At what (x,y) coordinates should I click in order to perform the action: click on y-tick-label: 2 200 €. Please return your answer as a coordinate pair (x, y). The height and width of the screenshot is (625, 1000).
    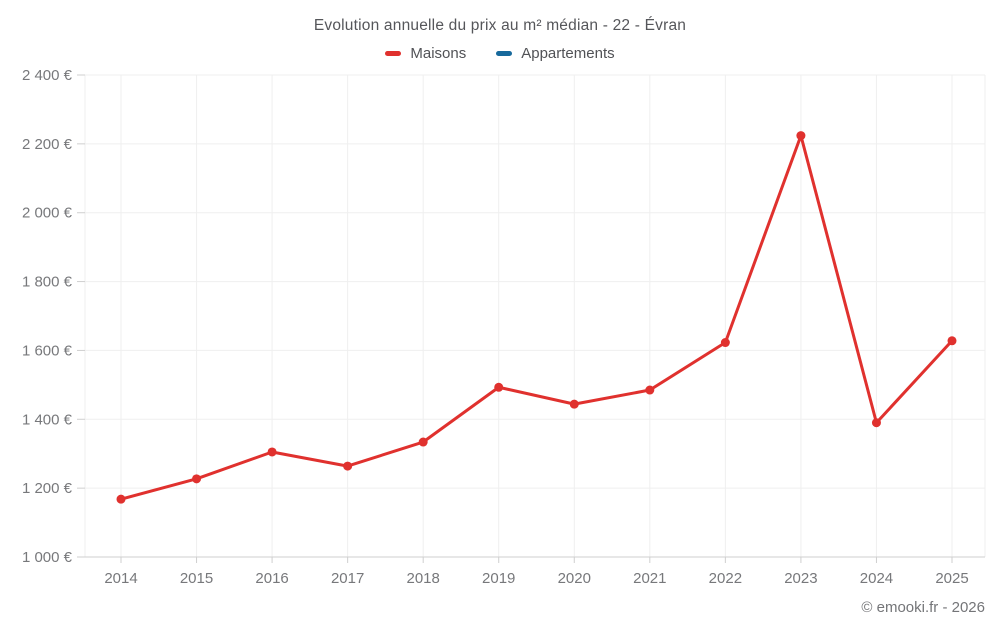
    Looking at the image, I should click on (47, 144).